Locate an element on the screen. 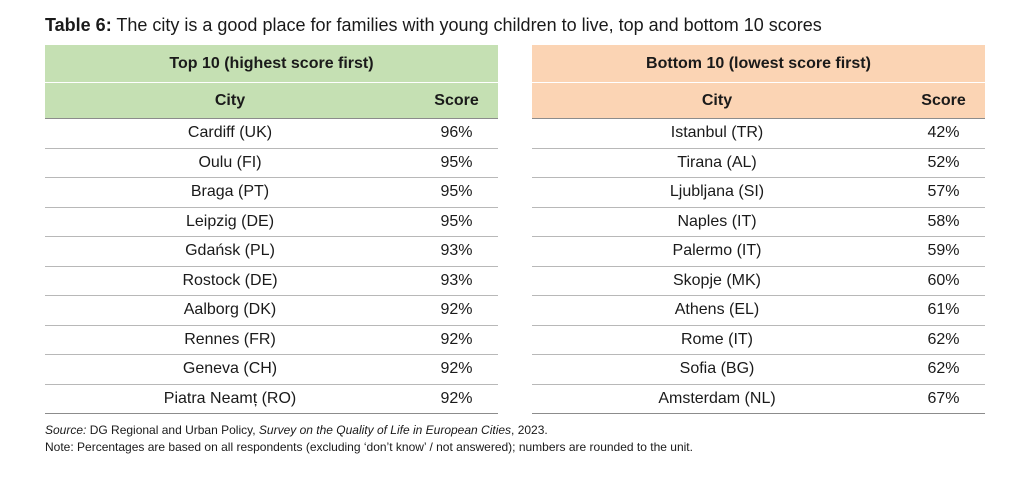 This screenshot has width=1023, height=482. city-cell: Aalborg (DK) is located at coordinates (230, 310).